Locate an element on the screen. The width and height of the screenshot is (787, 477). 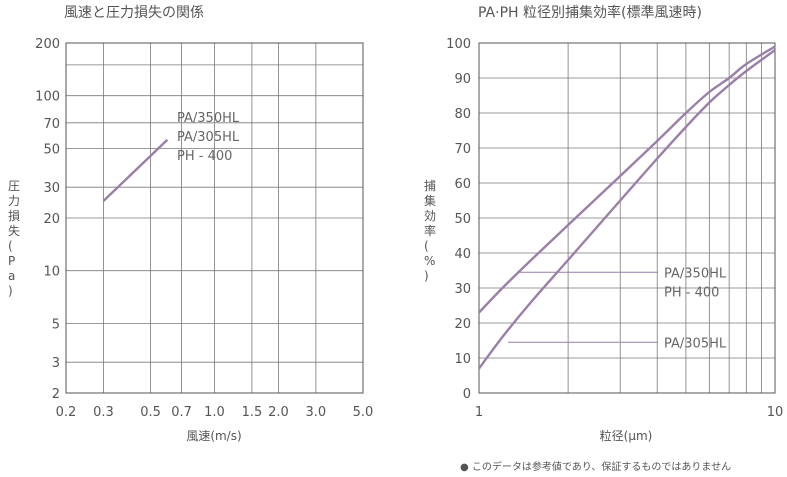
left-y-tick-label: 2 is located at coordinates (56, 394).